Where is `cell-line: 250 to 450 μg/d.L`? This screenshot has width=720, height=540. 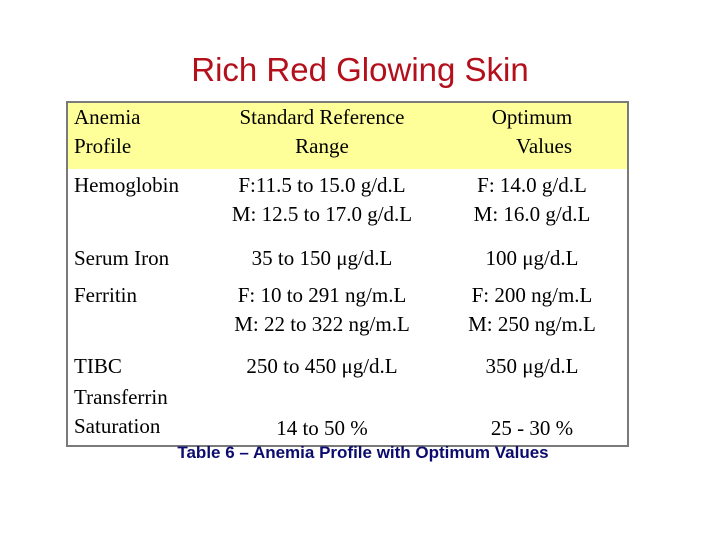 cell-line: 250 to 450 μg/d.L is located at coordinates (322, 365).